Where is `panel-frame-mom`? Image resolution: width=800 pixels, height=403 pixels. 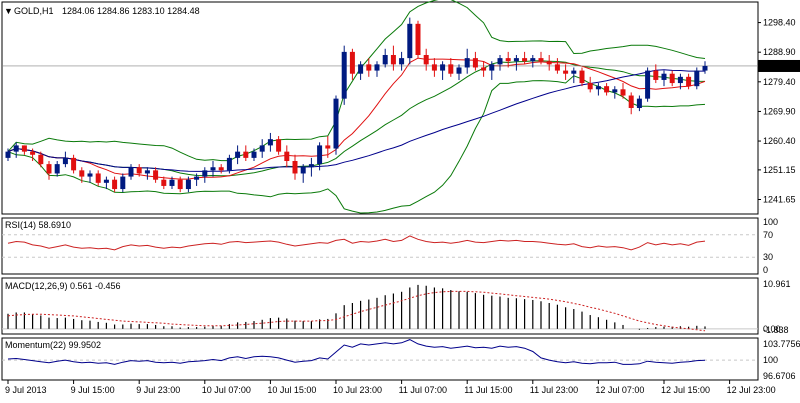
panel-frame-mom is located at coordinates (380, 359).